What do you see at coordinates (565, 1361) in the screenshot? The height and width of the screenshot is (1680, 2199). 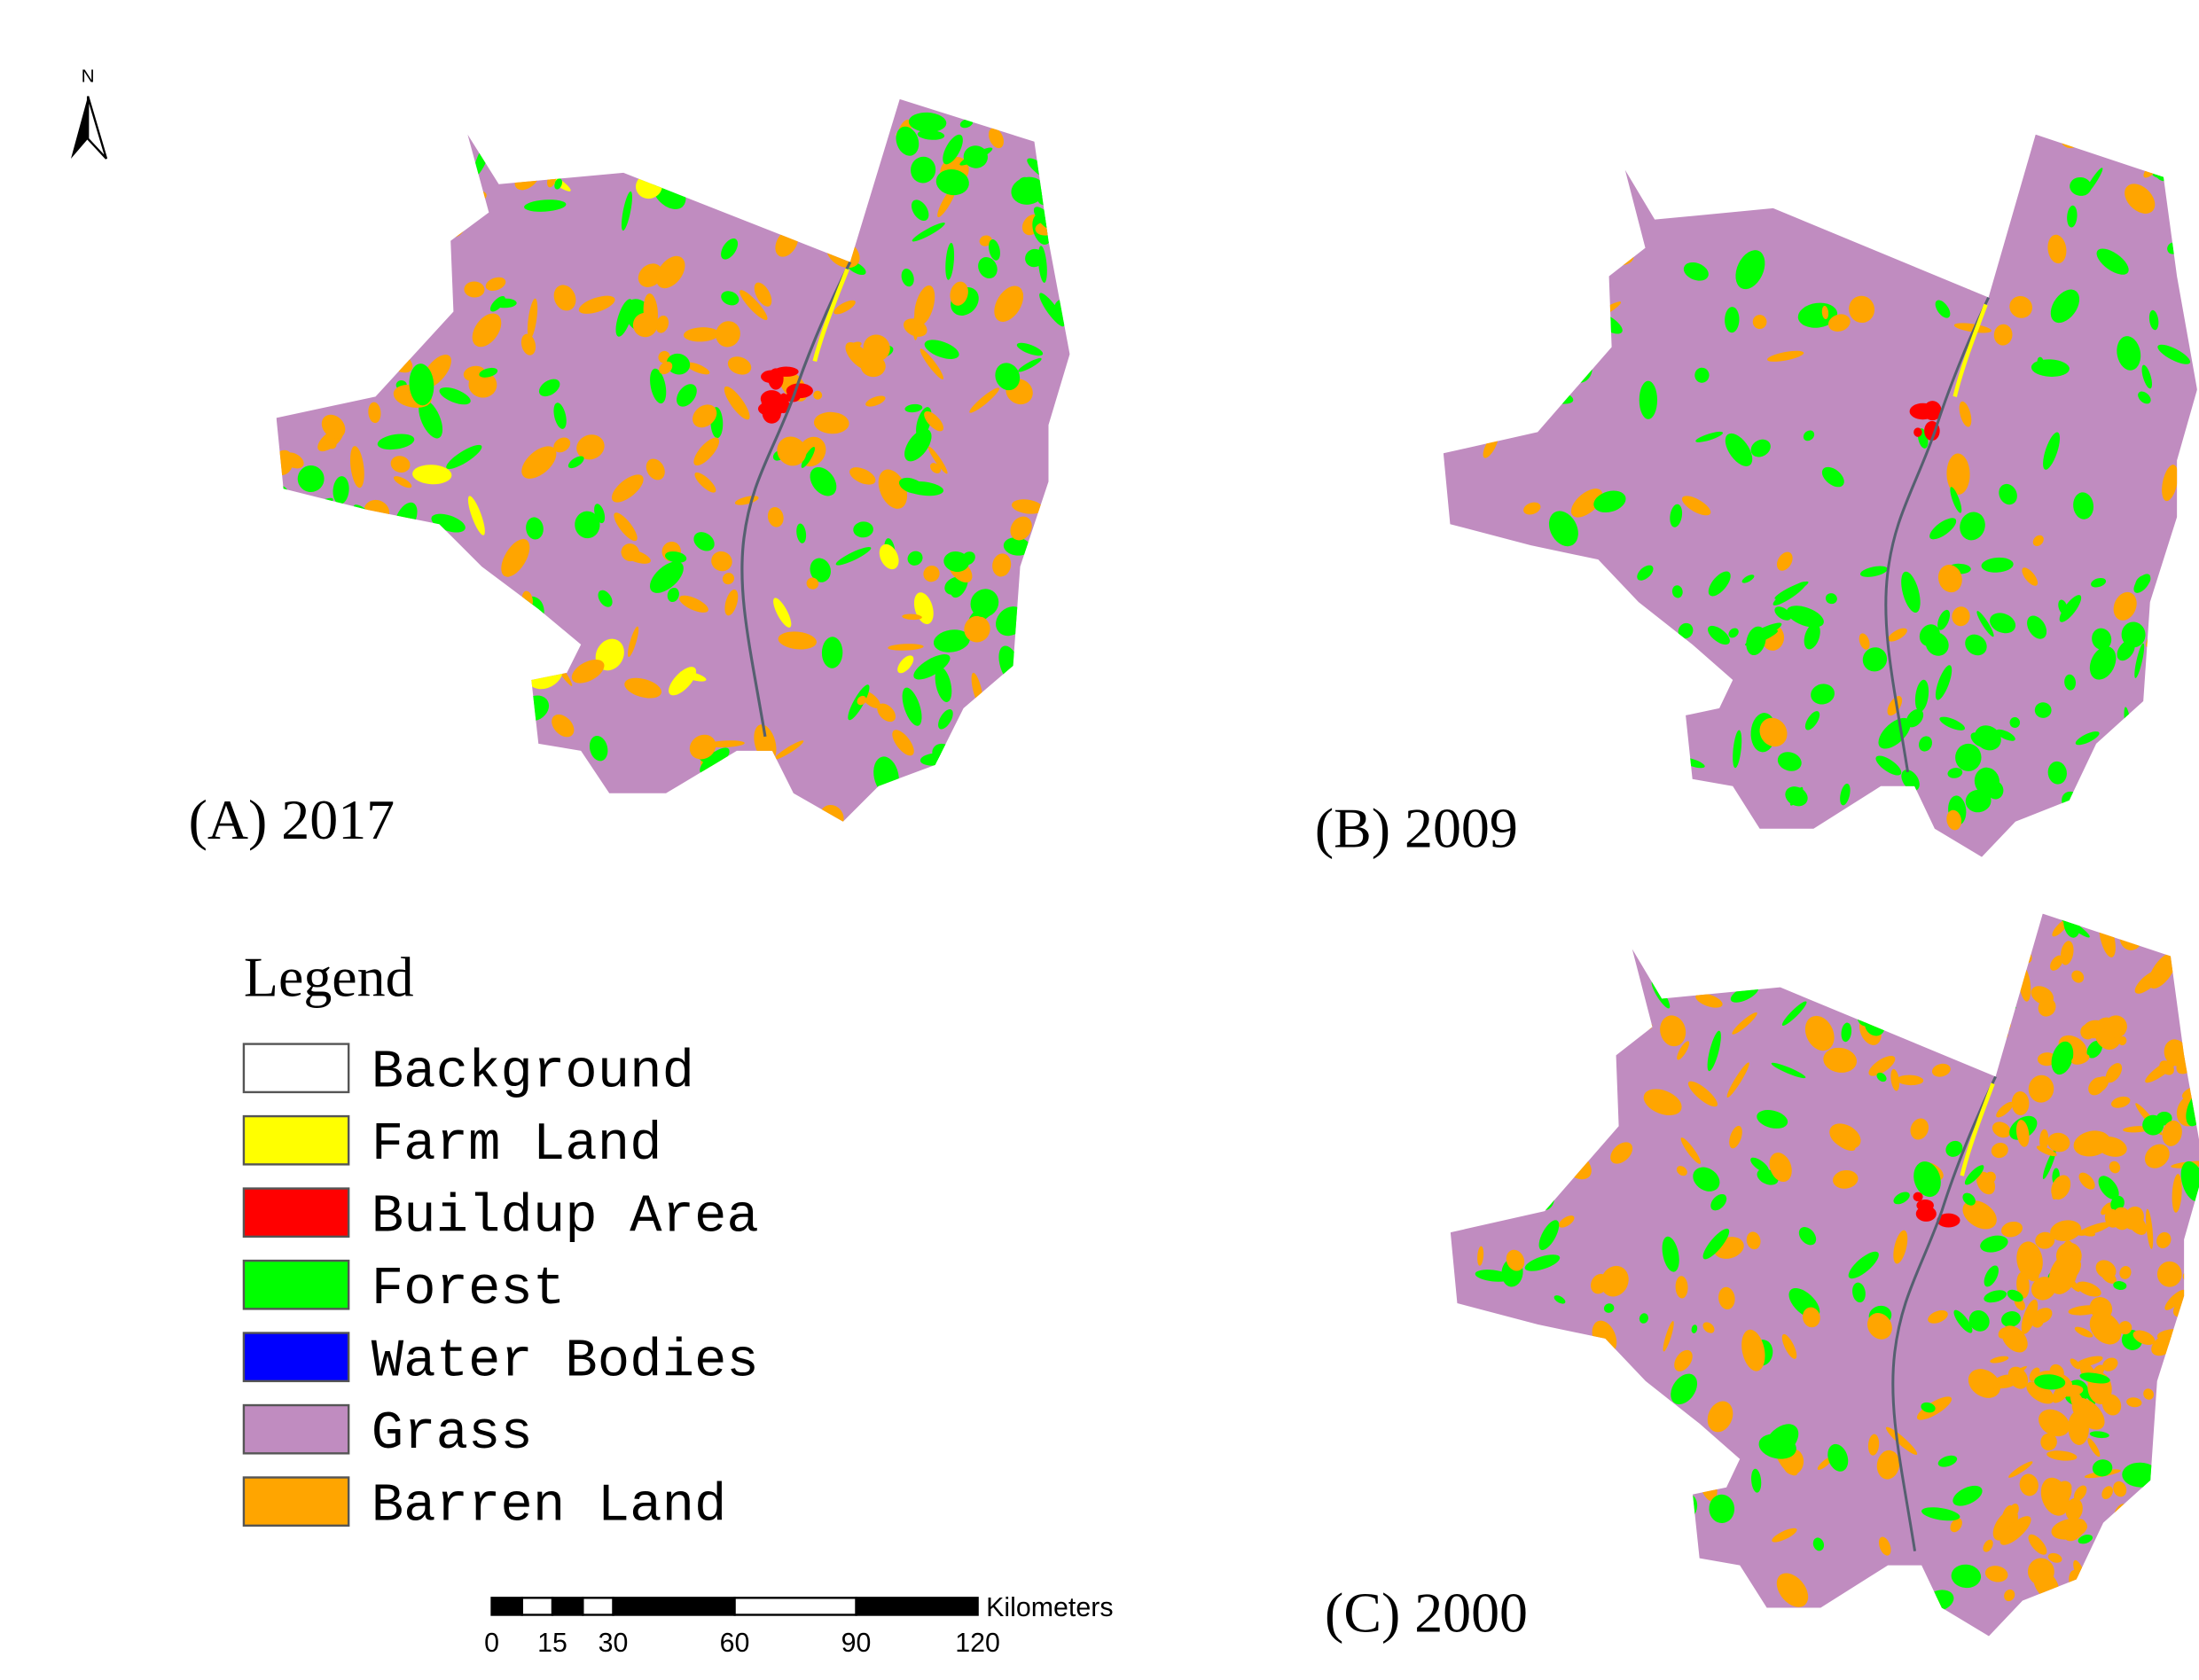 I see `legend-label: Water Bodies` at bounding box center [565, 1361].